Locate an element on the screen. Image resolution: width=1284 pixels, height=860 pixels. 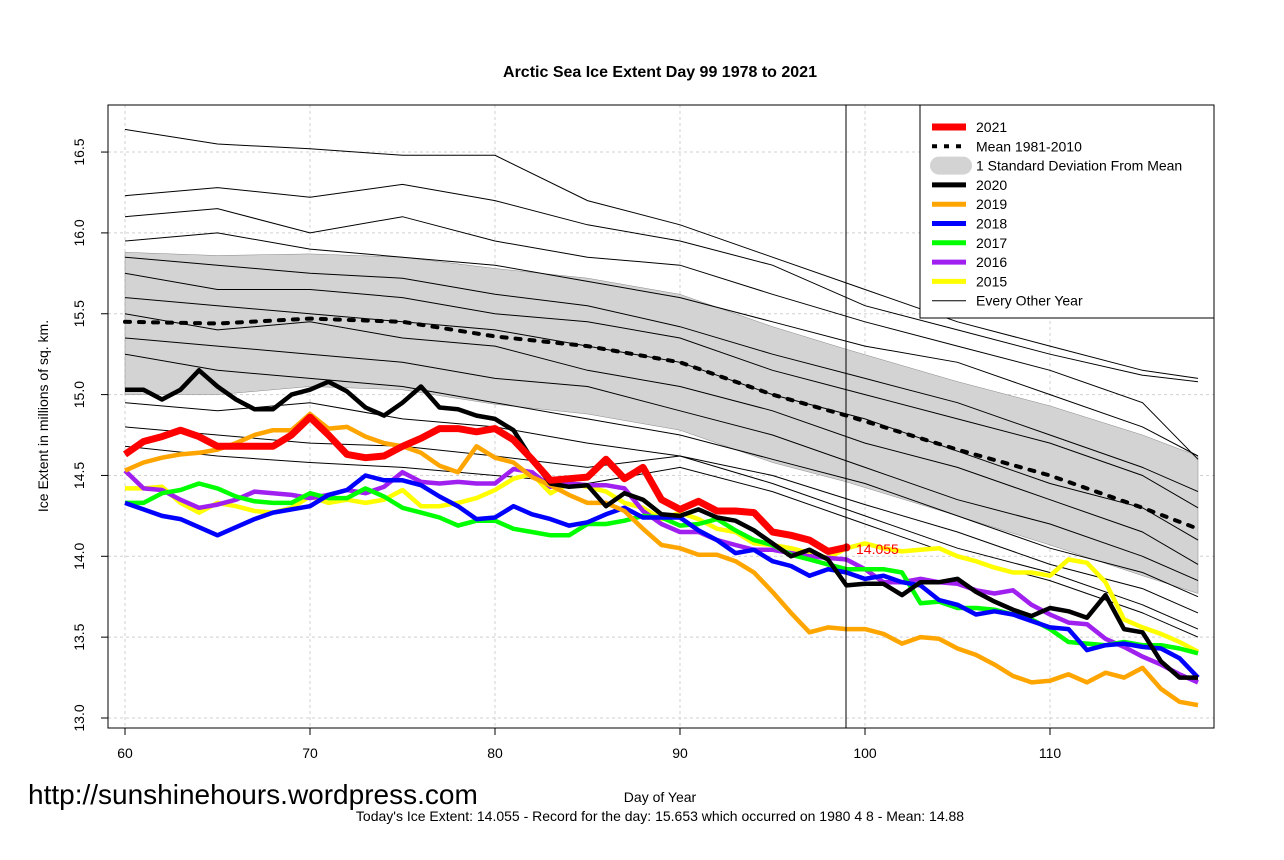
legend-label: 1 Standard Deviation From Mean is located at coordinates (1079, 166).